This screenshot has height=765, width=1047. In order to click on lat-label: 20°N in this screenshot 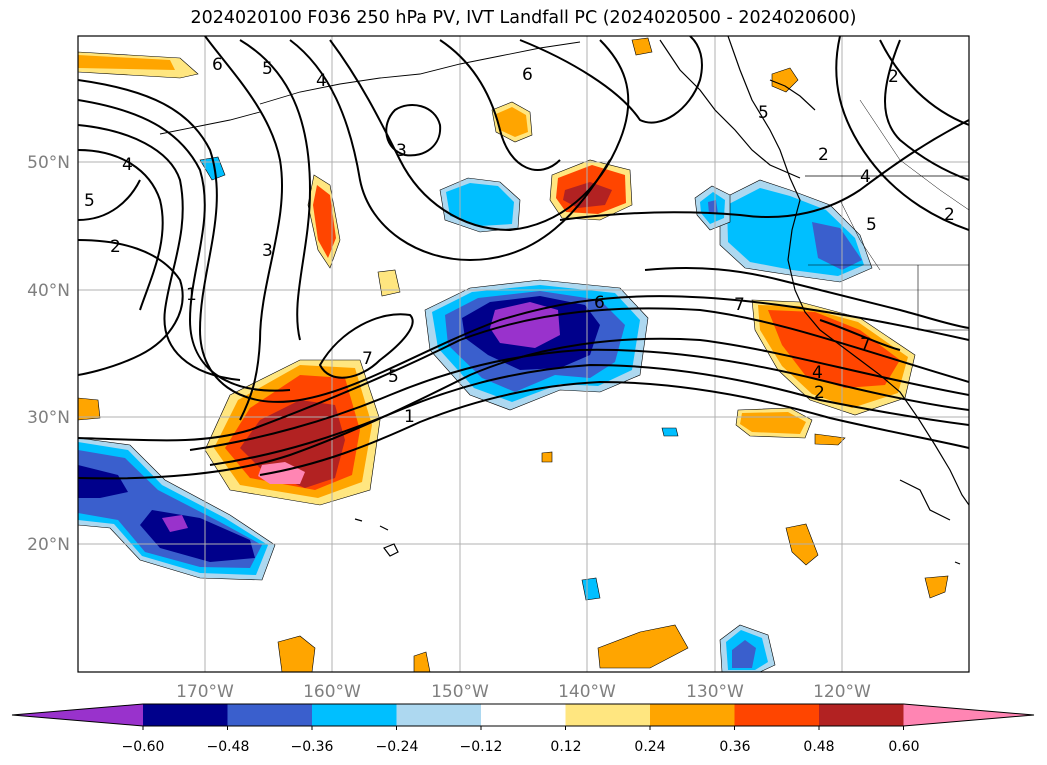, I will do `click(48, 545)`.